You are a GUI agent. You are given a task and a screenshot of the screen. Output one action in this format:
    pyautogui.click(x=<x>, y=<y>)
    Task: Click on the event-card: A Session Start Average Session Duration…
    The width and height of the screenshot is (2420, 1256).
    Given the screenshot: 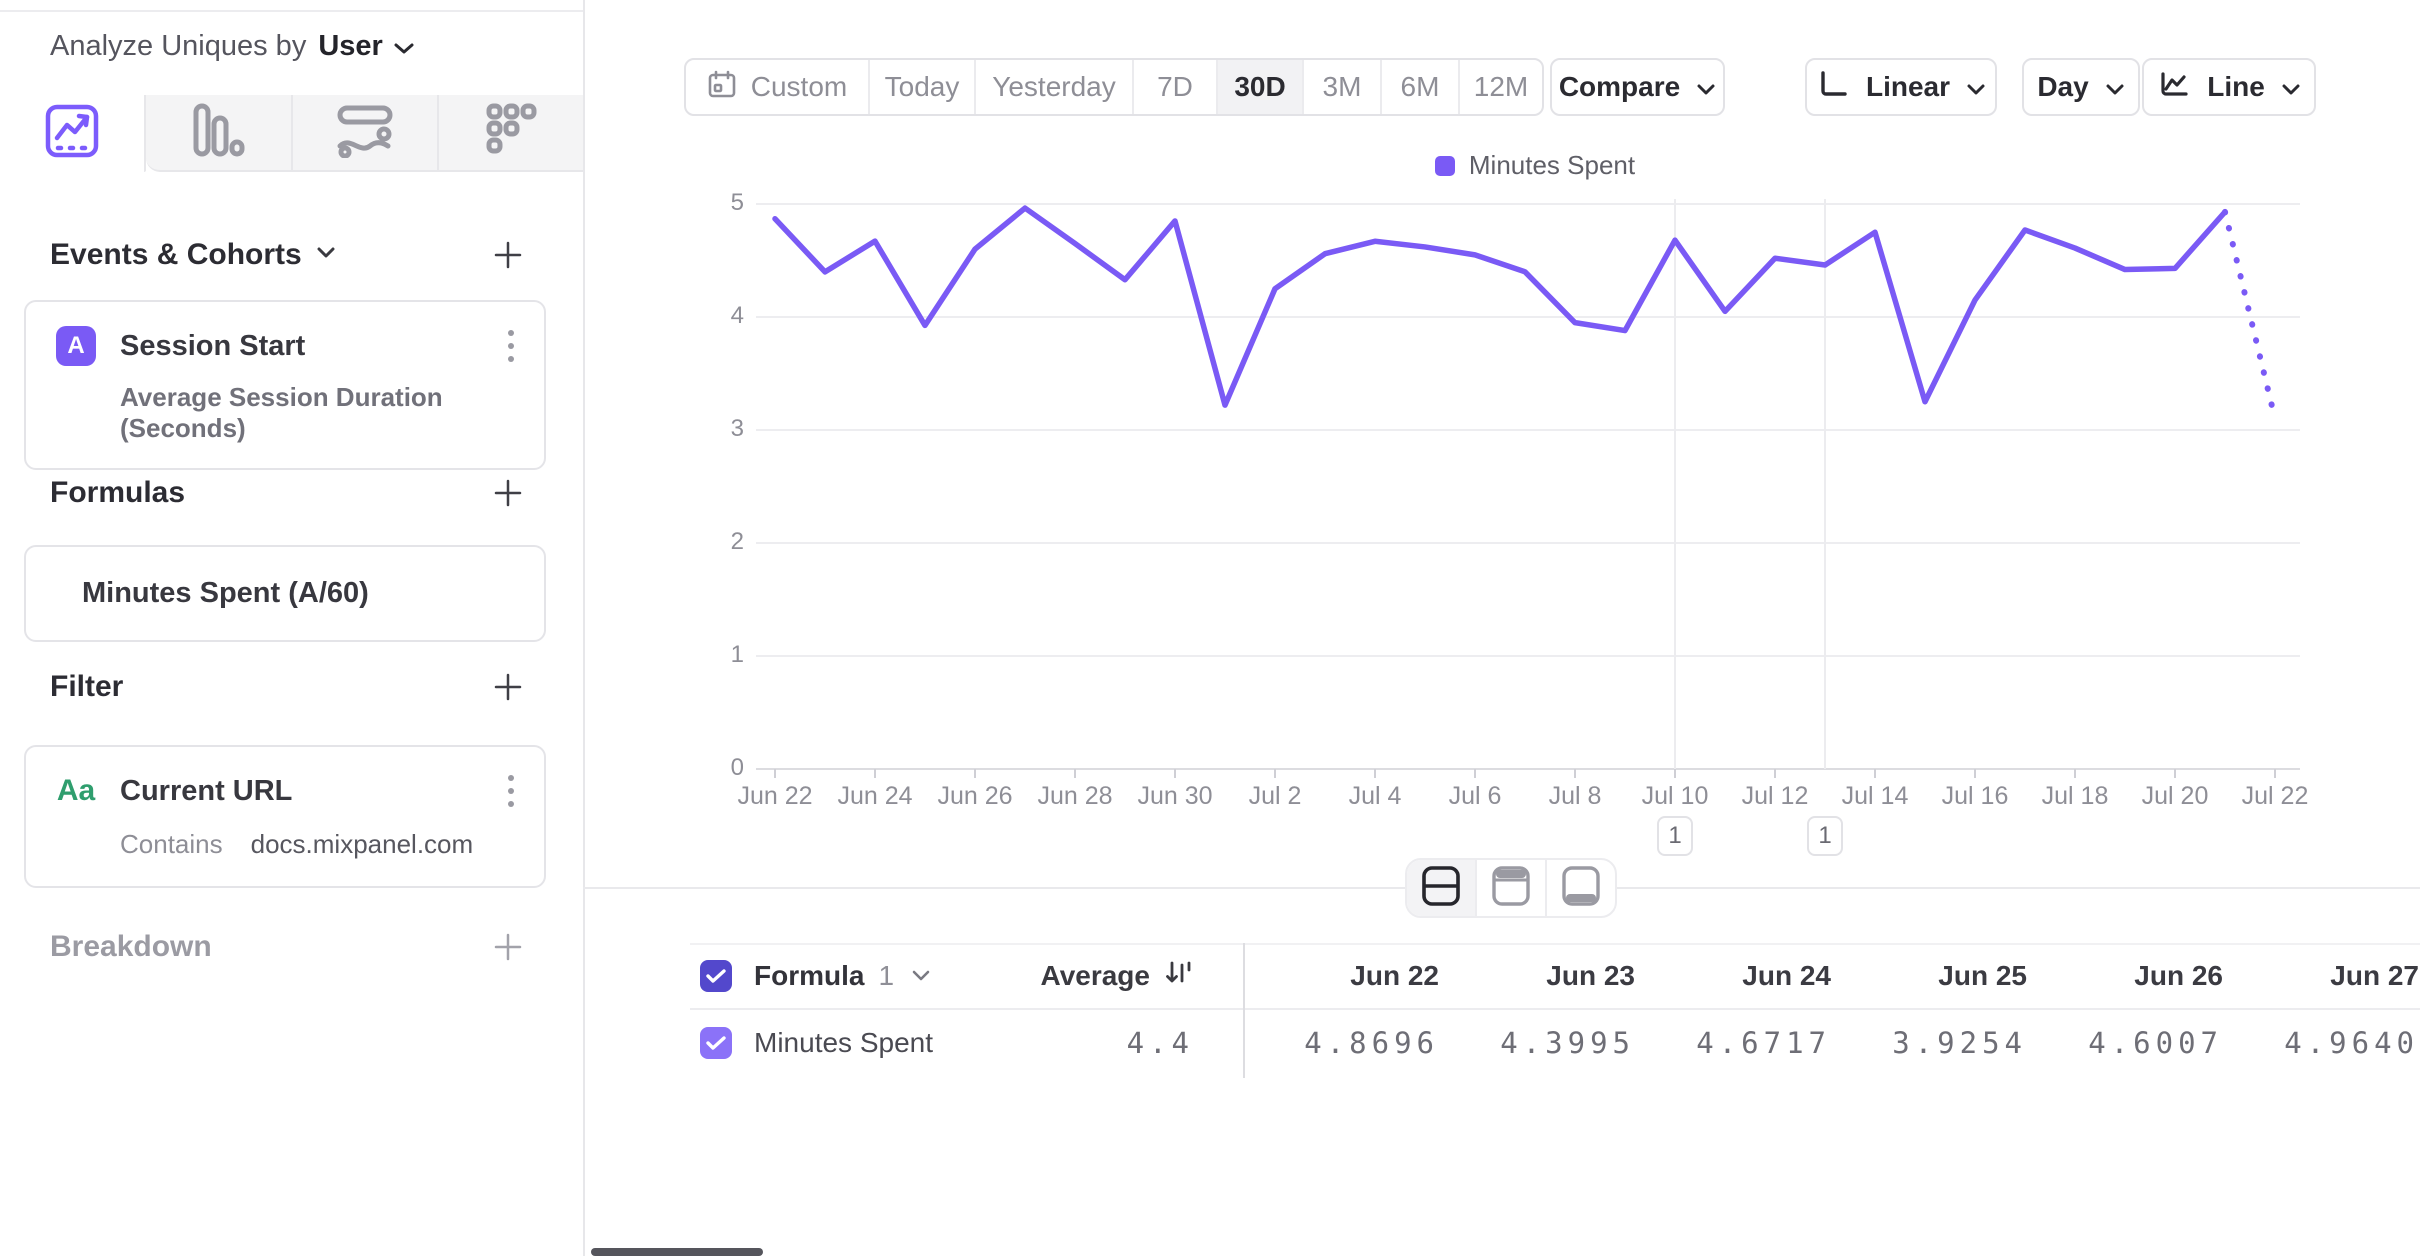 What is the action you would take?
    pyautogui.click(x=285, y=385)
    